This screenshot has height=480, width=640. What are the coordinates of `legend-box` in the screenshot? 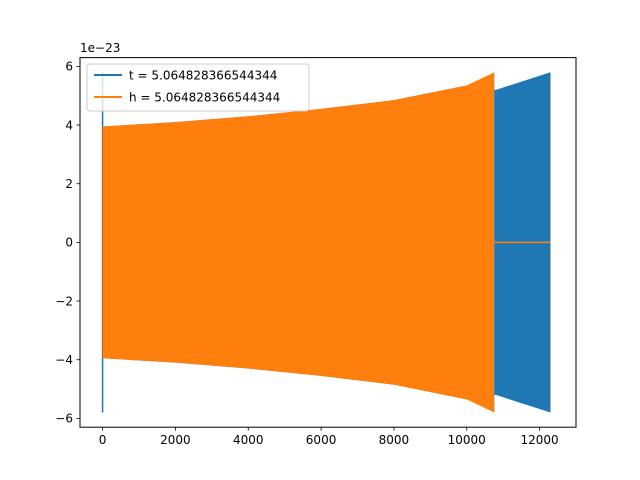 It's located at (198, 87).